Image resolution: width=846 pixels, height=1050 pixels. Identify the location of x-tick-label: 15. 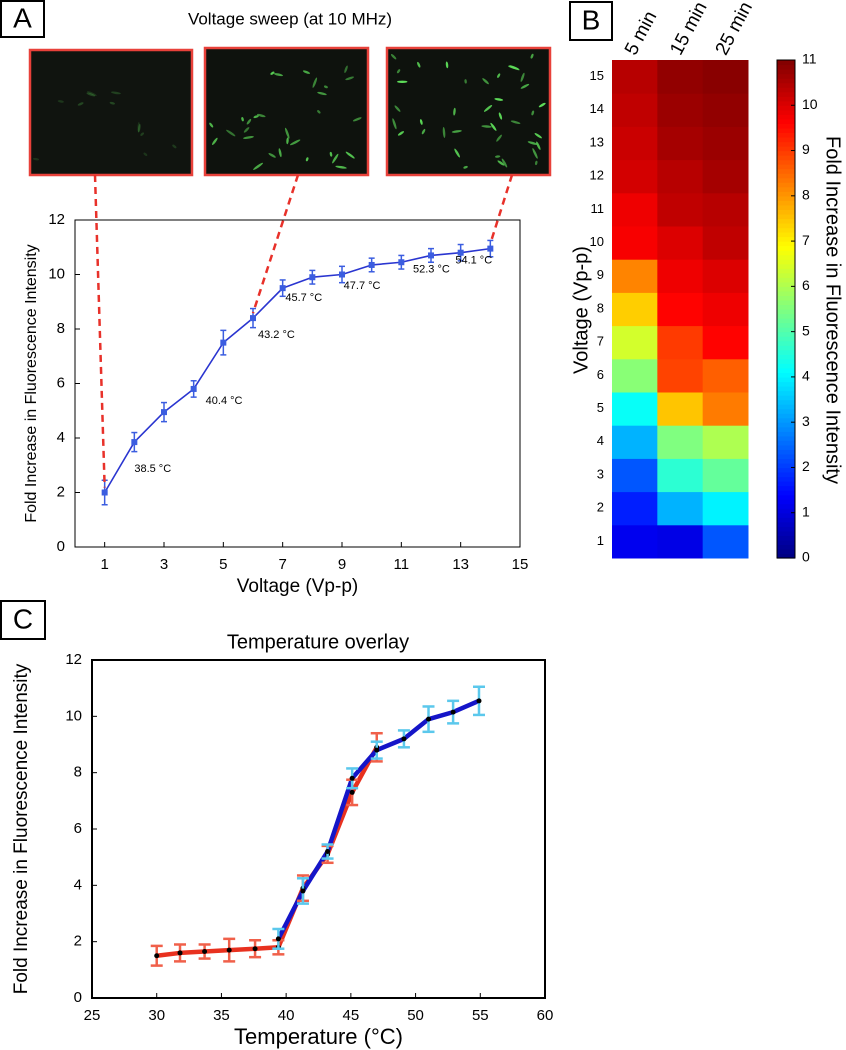
(520, 564).